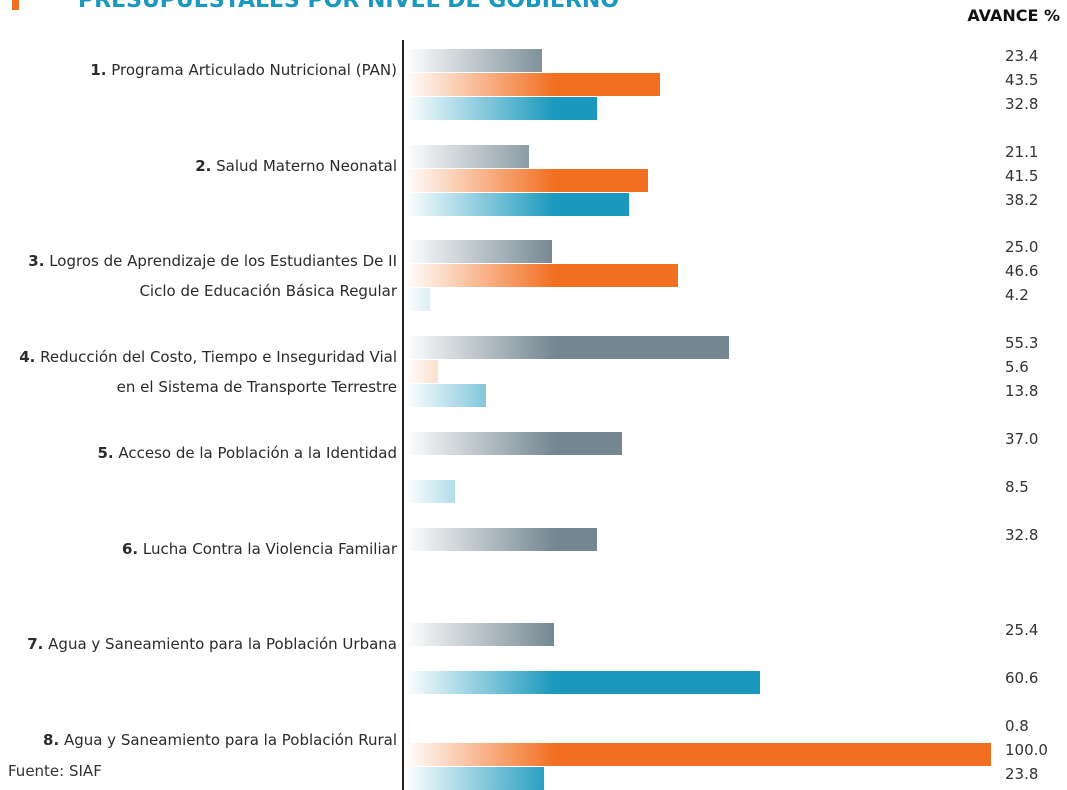  Describe the element at coordinates (349, 6) in the screenshot. I see `chart-title: PRESUPUESTALES POR NIVEL DE GOBIERNO` at that location.